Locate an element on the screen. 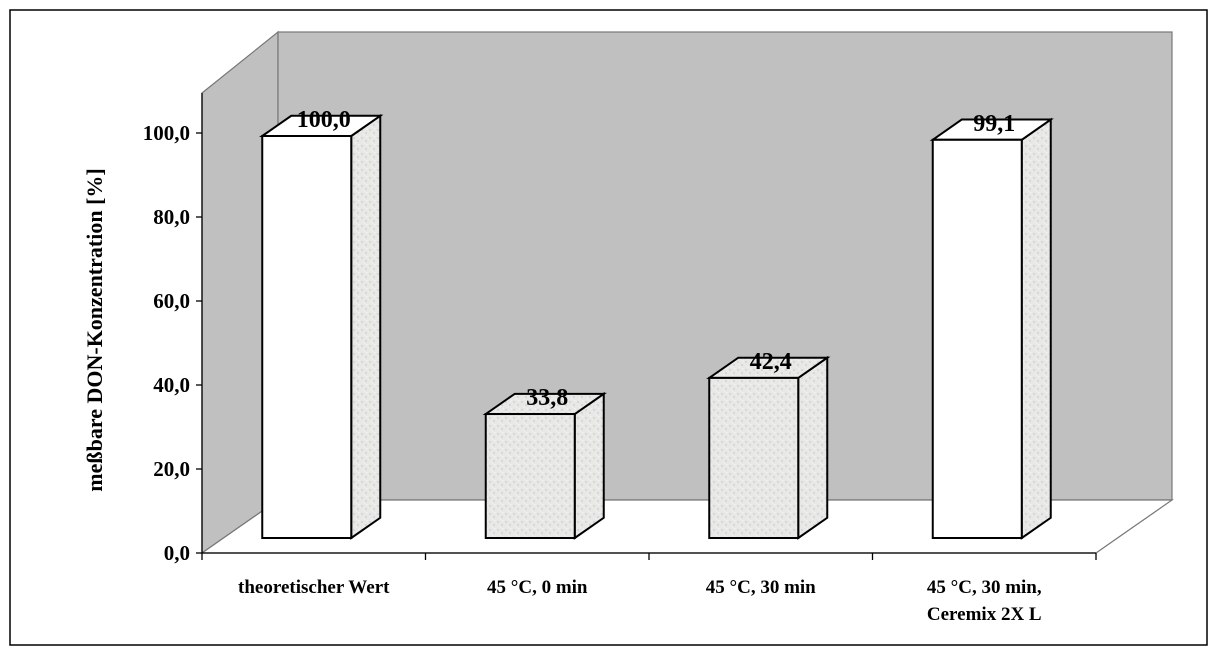 The width and height of the screenshot is (1217, 655). x-tick-label: 45 °C, 0 min is located at coordinates (537, 587).